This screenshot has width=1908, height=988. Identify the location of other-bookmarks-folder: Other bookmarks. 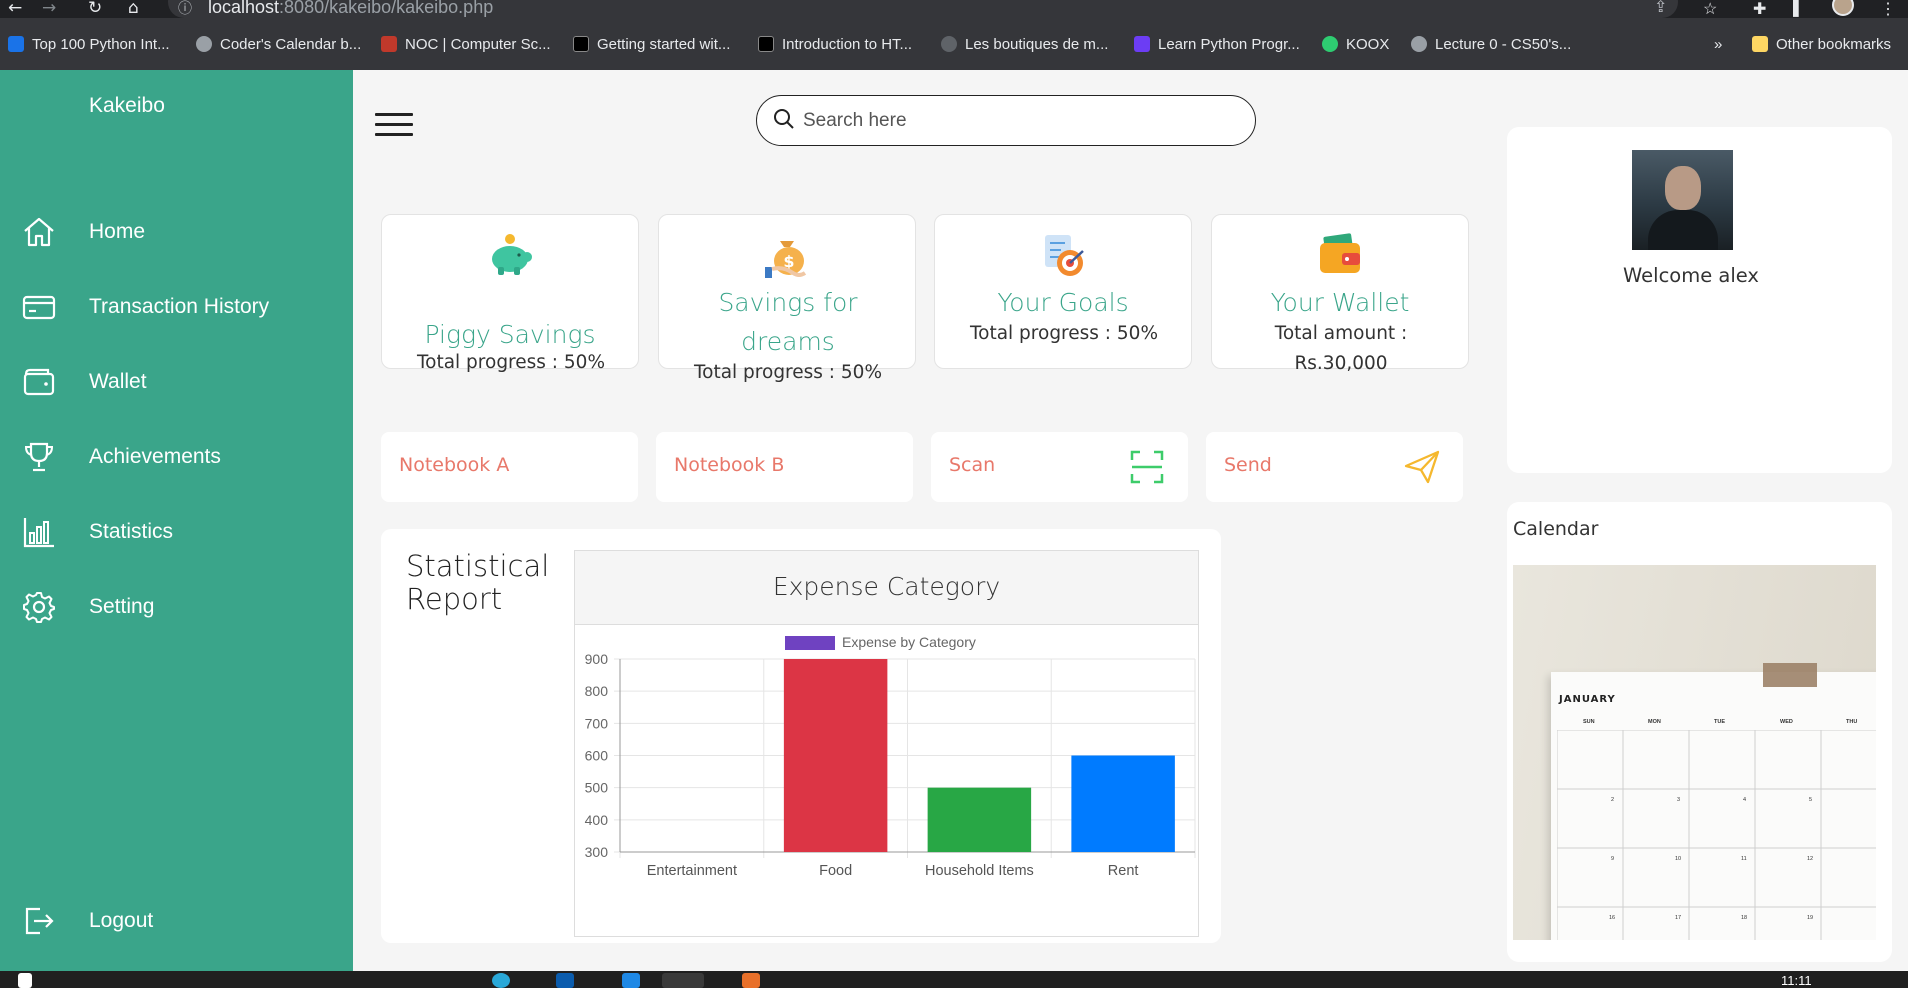
(1821, 44).